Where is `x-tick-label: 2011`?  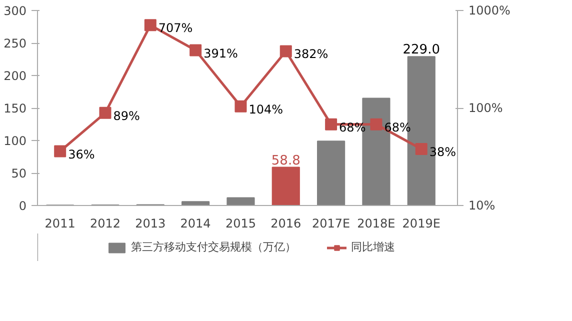
x-tick-label: 2011 is located at coordinates (60, 223).